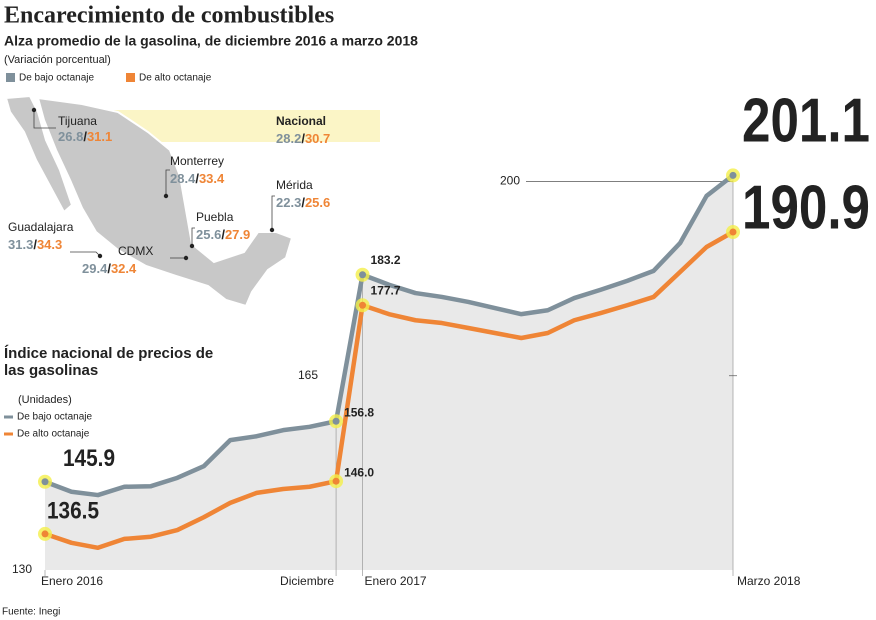 The width and height of the screenshot is (876, 620). Describe the element at coordinates (215, 217) in the screenshot. I see `region-name: Puebla` at that location.